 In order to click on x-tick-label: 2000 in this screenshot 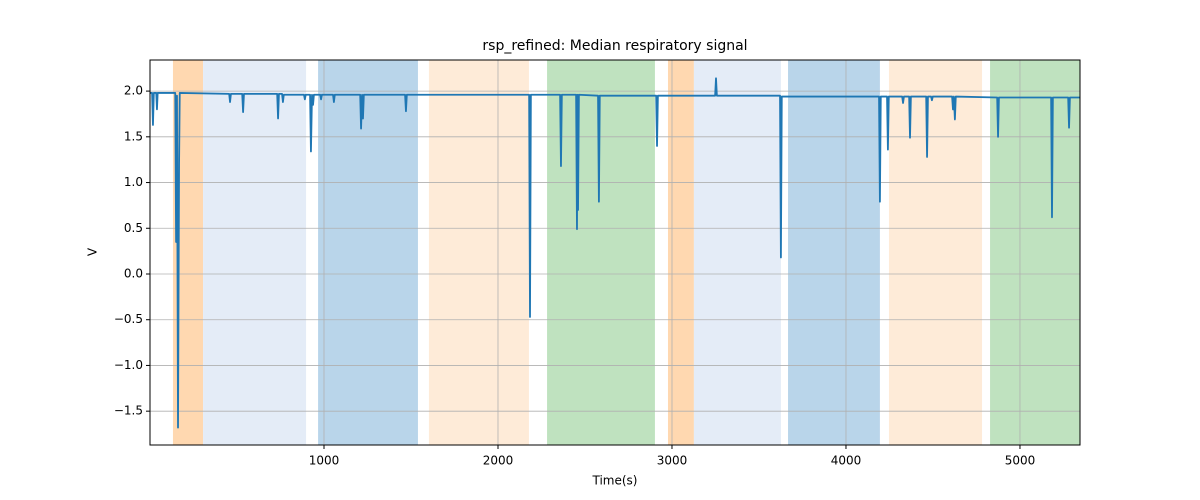, I will do `click(498, 461)`.